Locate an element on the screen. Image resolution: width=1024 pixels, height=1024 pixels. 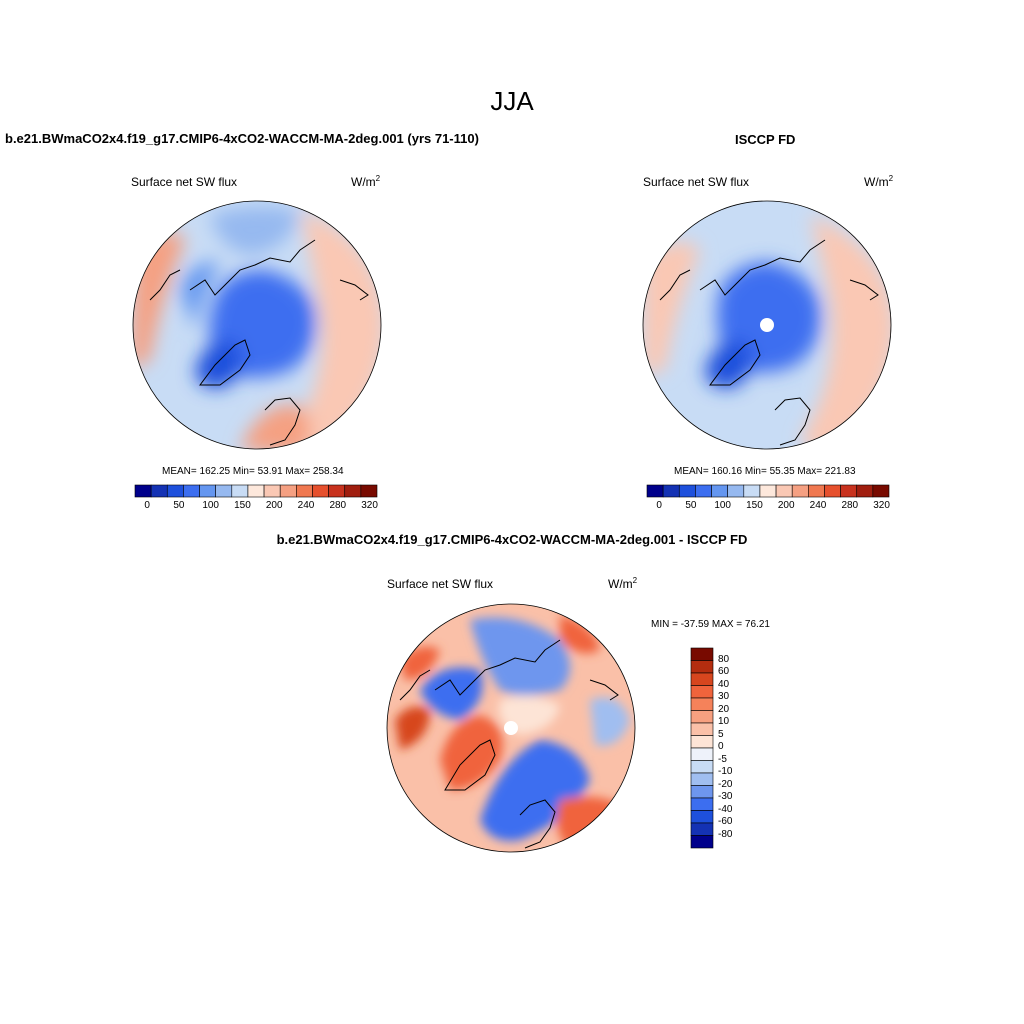
diff-colorbar-tick-label: -10 is located at coordinates (725, 771).